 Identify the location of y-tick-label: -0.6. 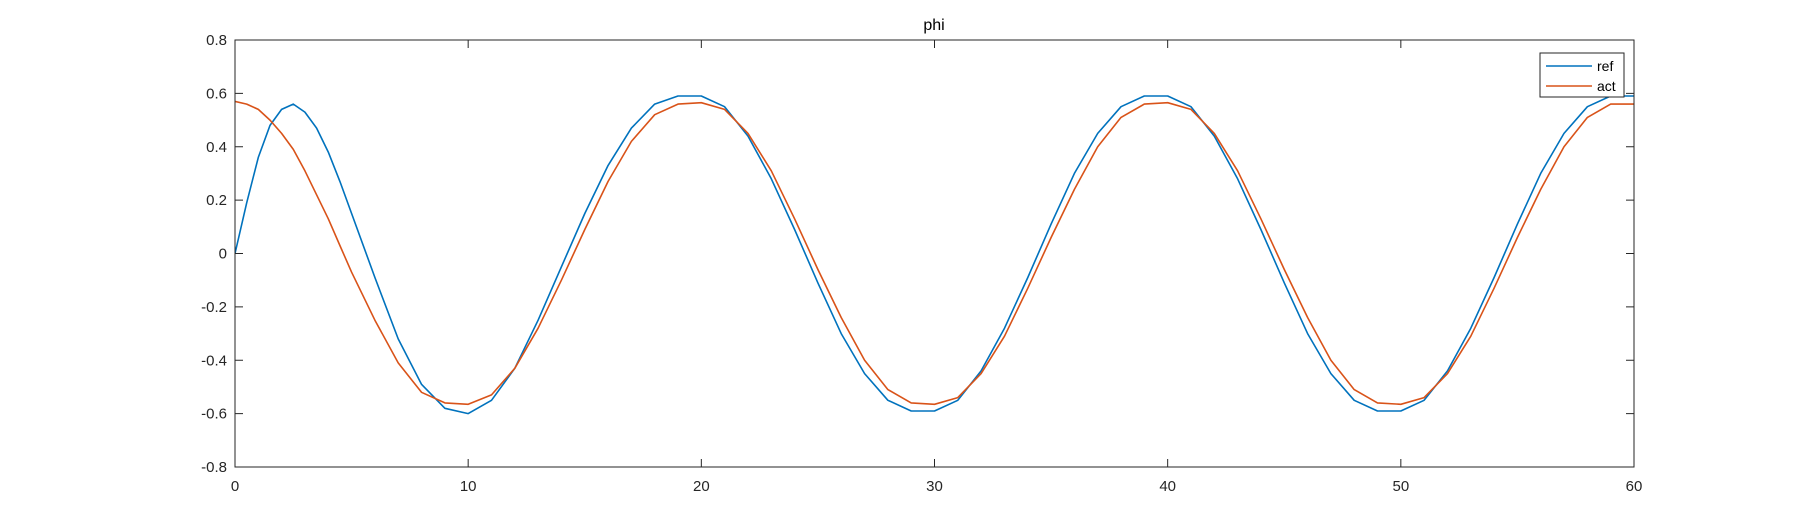
(214, 414).